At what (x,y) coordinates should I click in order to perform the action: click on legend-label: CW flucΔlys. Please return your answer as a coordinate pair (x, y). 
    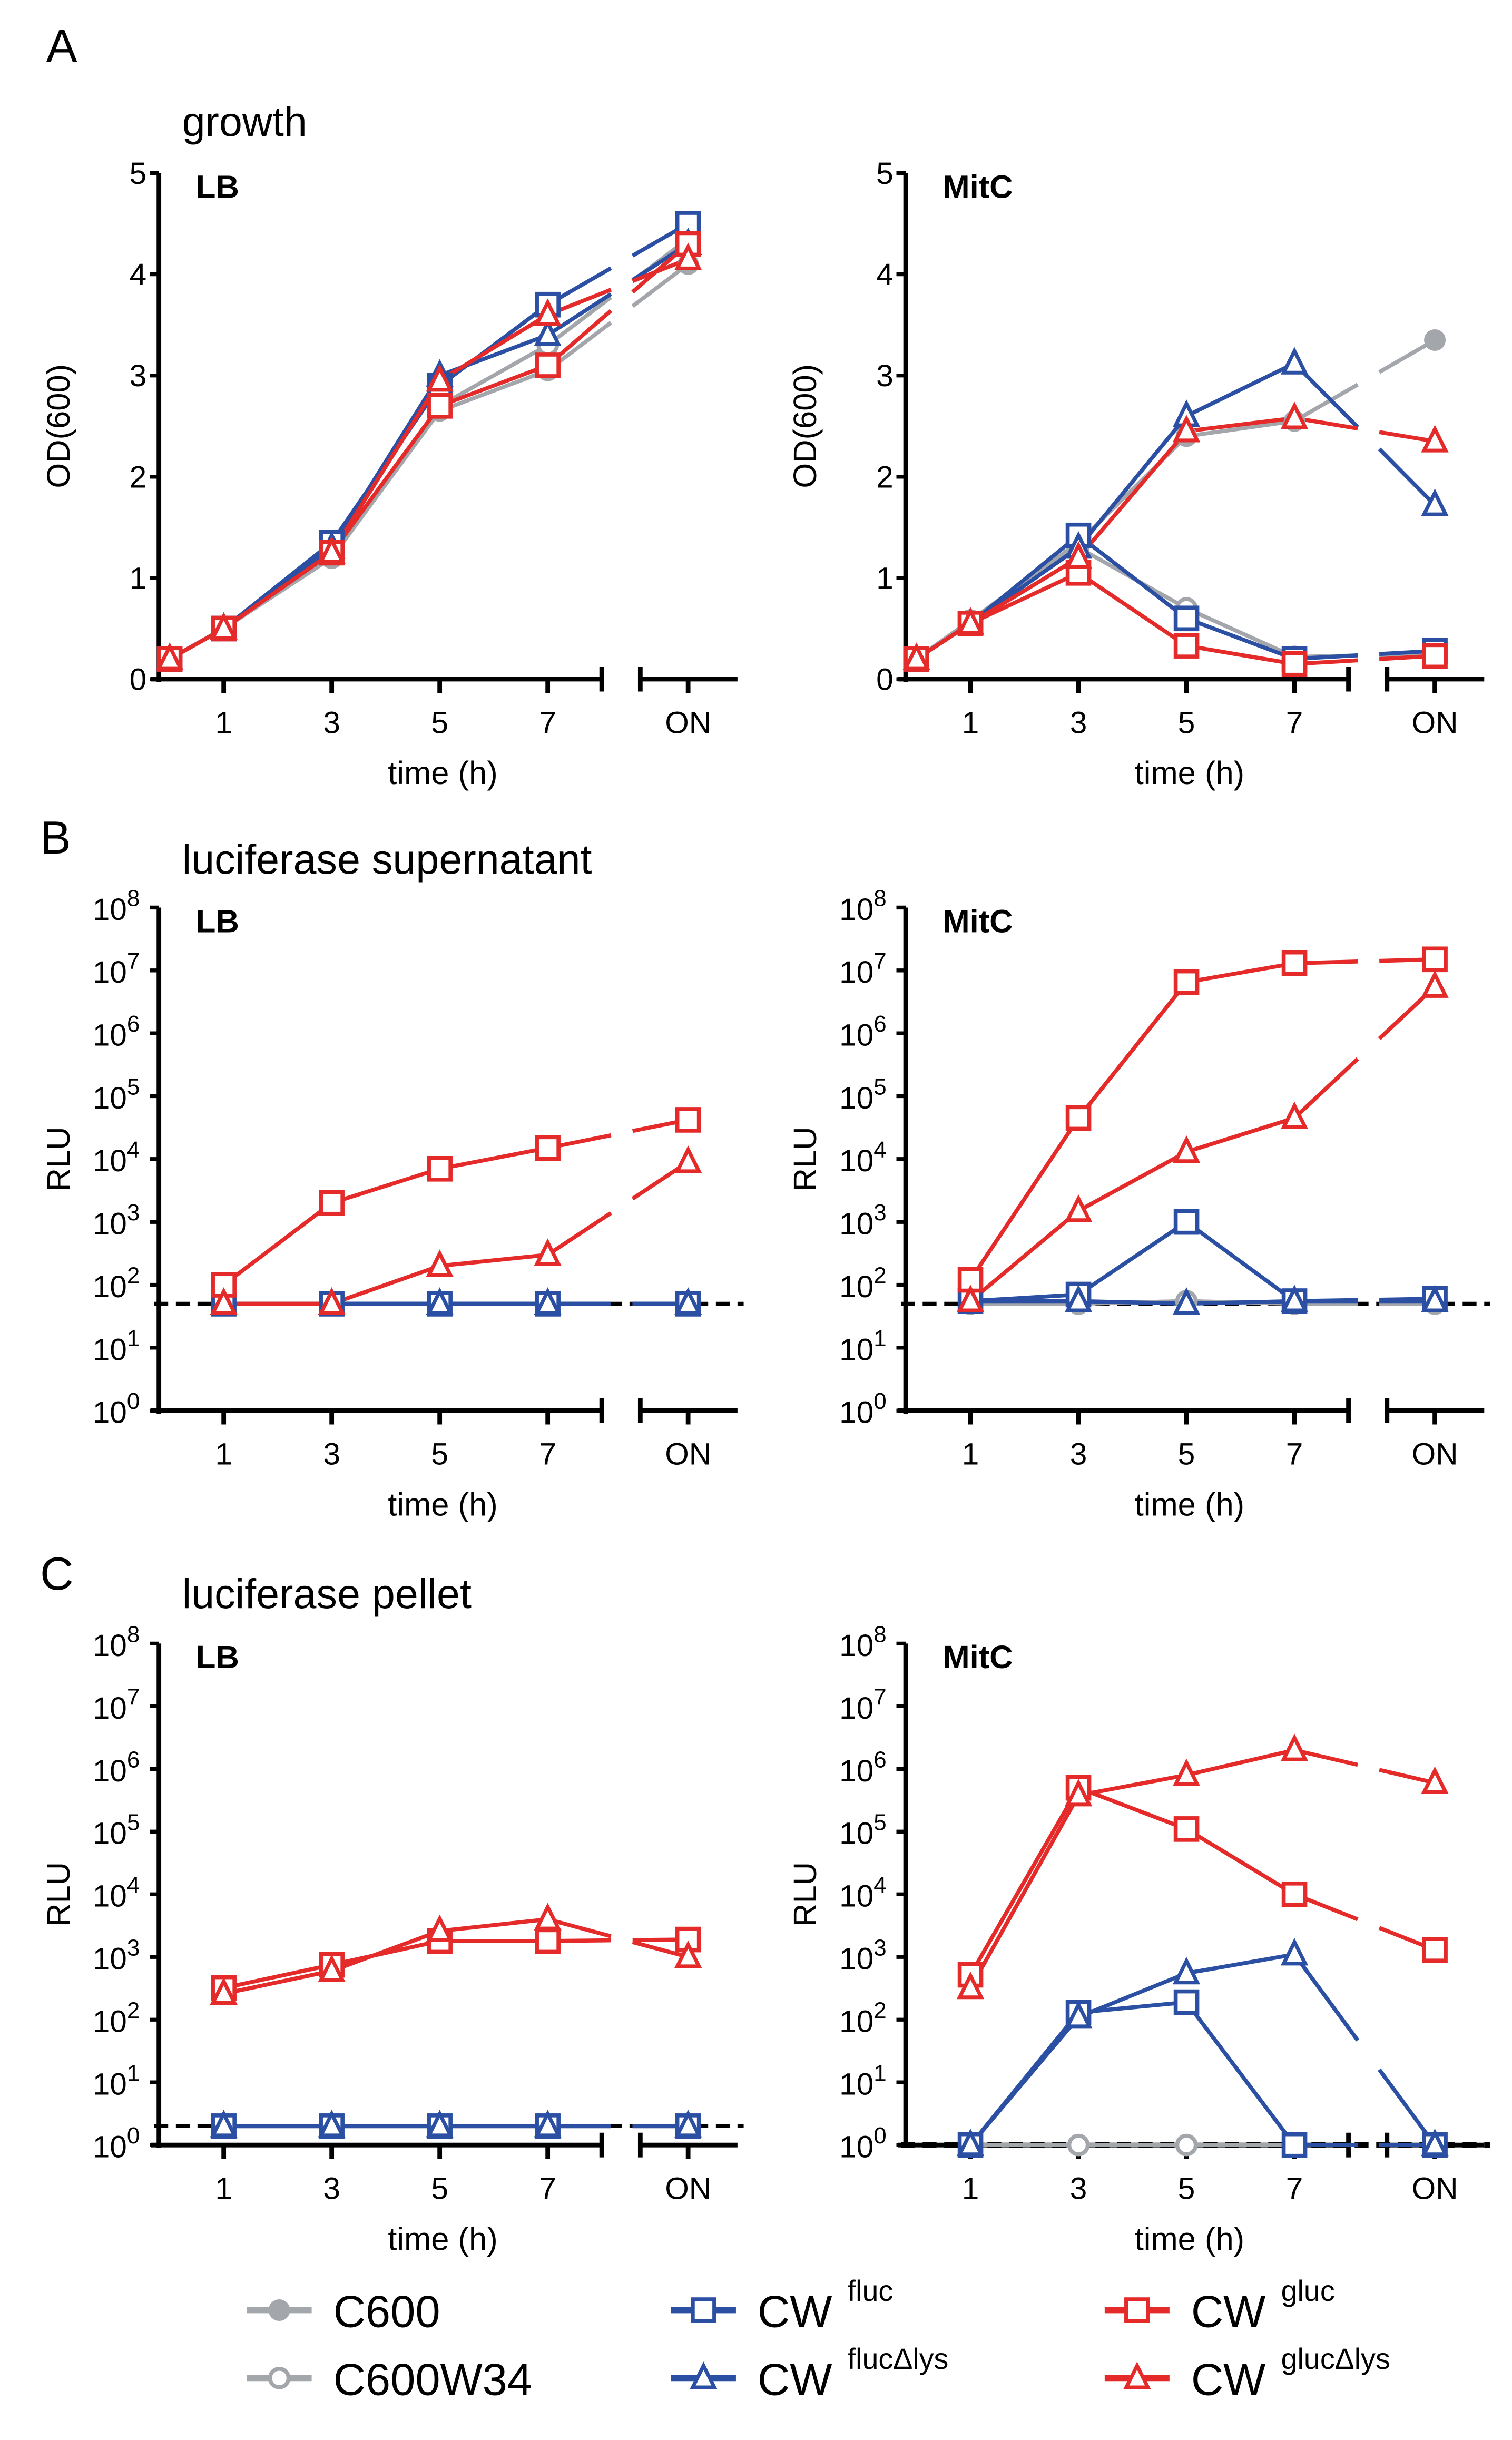
    Looking at the image, I should click on (853, 2374).